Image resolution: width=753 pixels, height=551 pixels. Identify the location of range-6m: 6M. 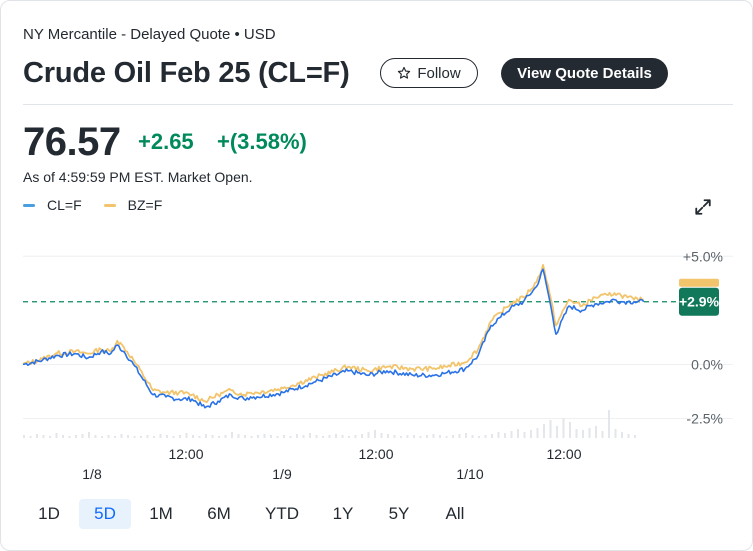
(219, 513).